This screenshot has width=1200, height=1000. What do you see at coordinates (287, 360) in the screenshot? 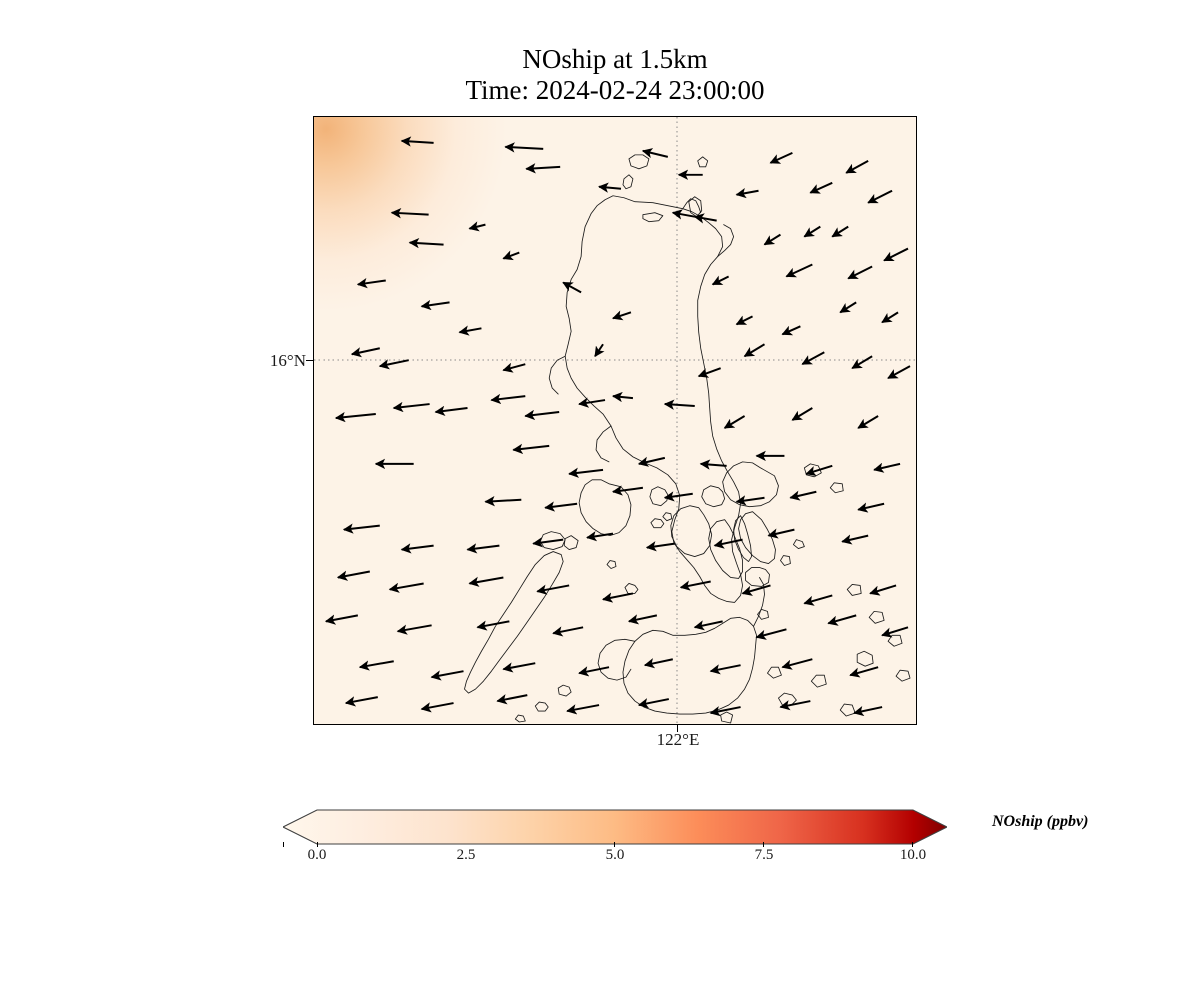
I see `y-axis-tick-label: 16°N` at bounding box center [287, 360].